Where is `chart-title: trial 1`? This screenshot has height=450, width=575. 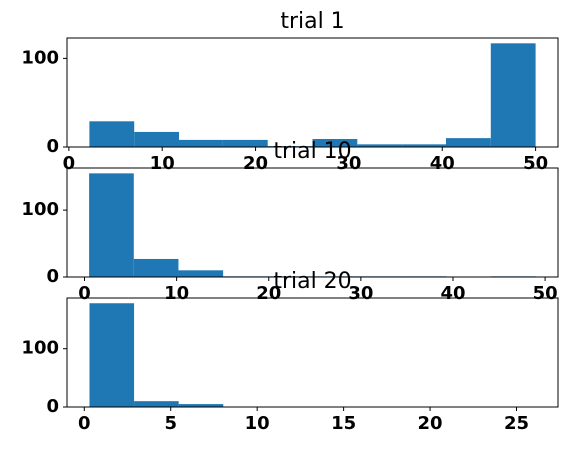 chart-title: trial 1 is located at coordinates (312, 21).